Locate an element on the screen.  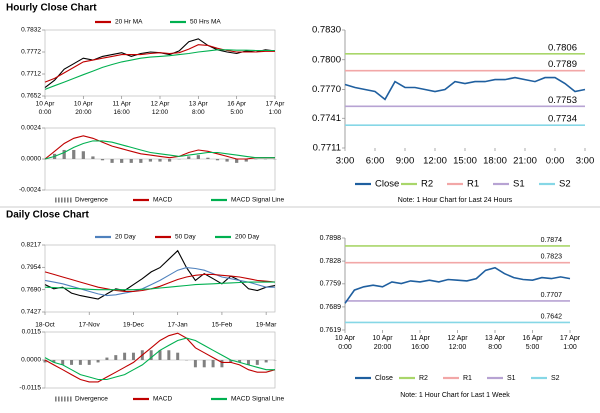
x-tick-label: 15-Feb is located at coordinates (222, 325).